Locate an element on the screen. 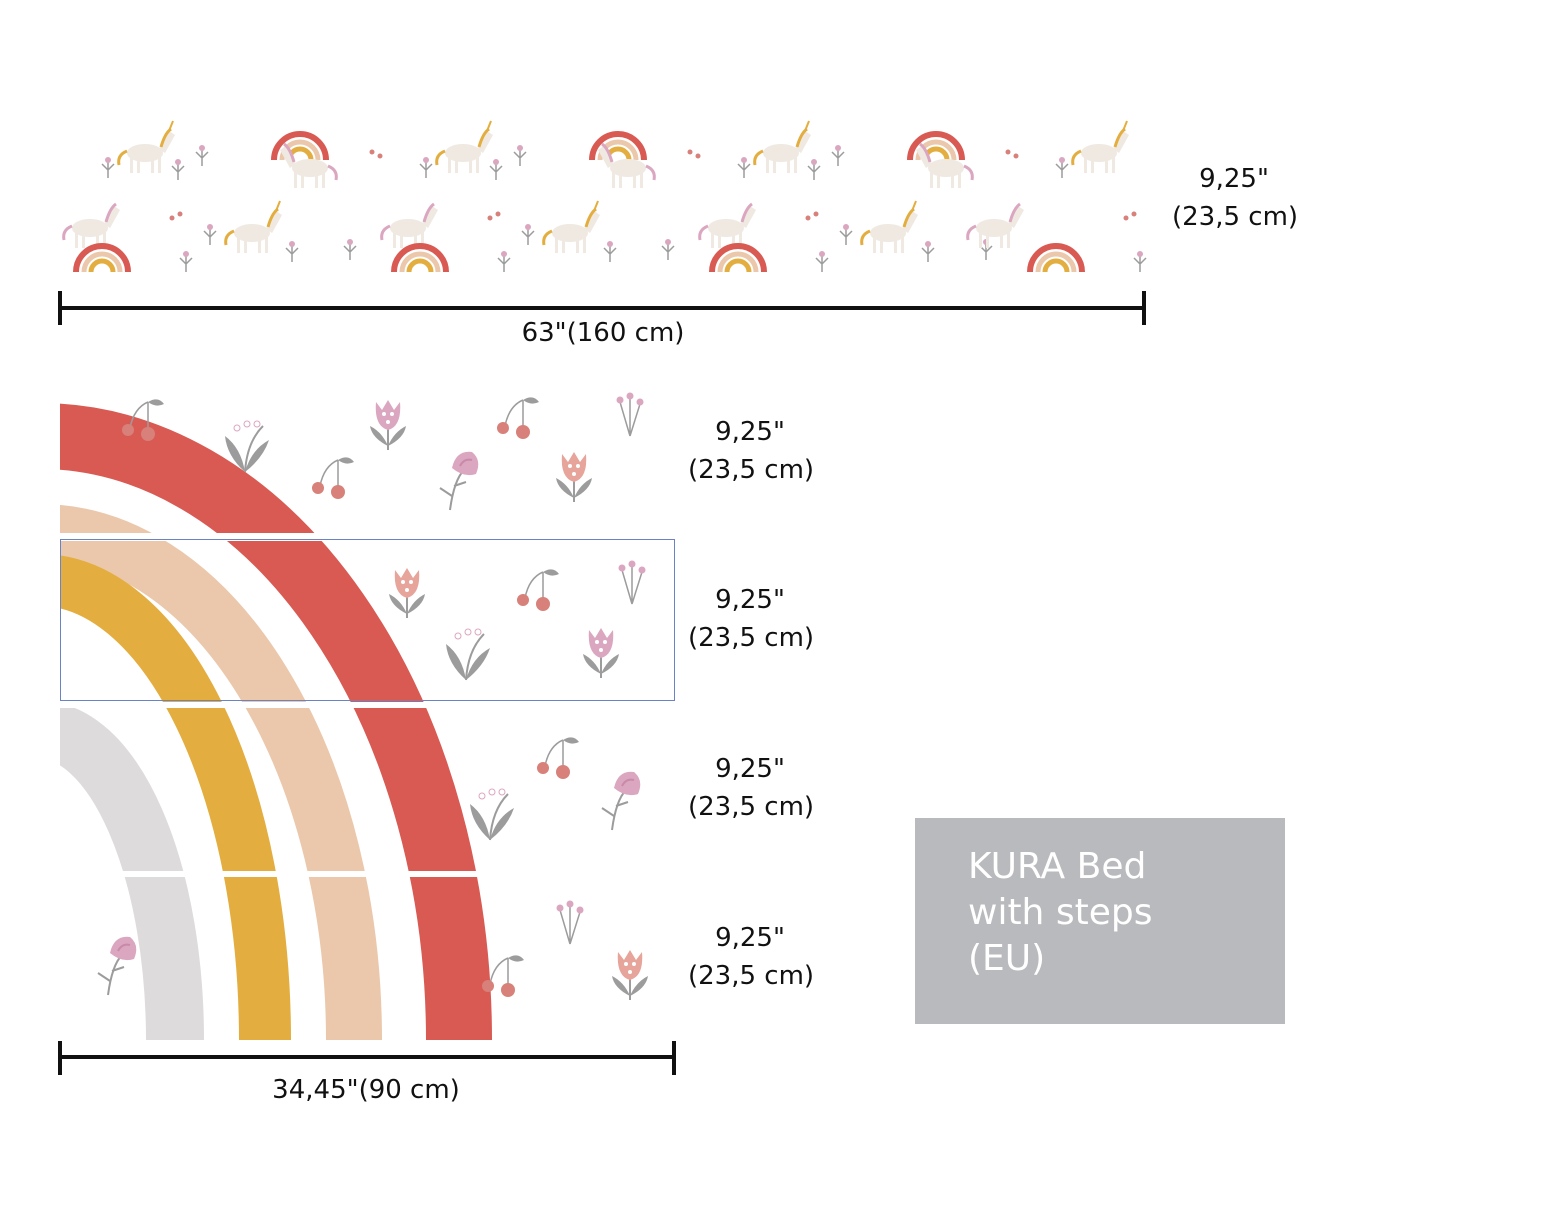 This screenshot has width=1562, height=1223. bed-model-line-3: (EU) is located at coordinates (1007, 958).